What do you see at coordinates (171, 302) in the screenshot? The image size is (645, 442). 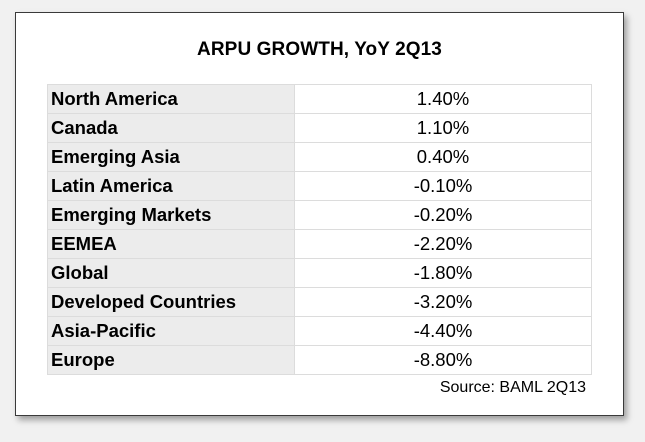 I see `region-cell: Developed Countries` at bounding box center [171, 302].